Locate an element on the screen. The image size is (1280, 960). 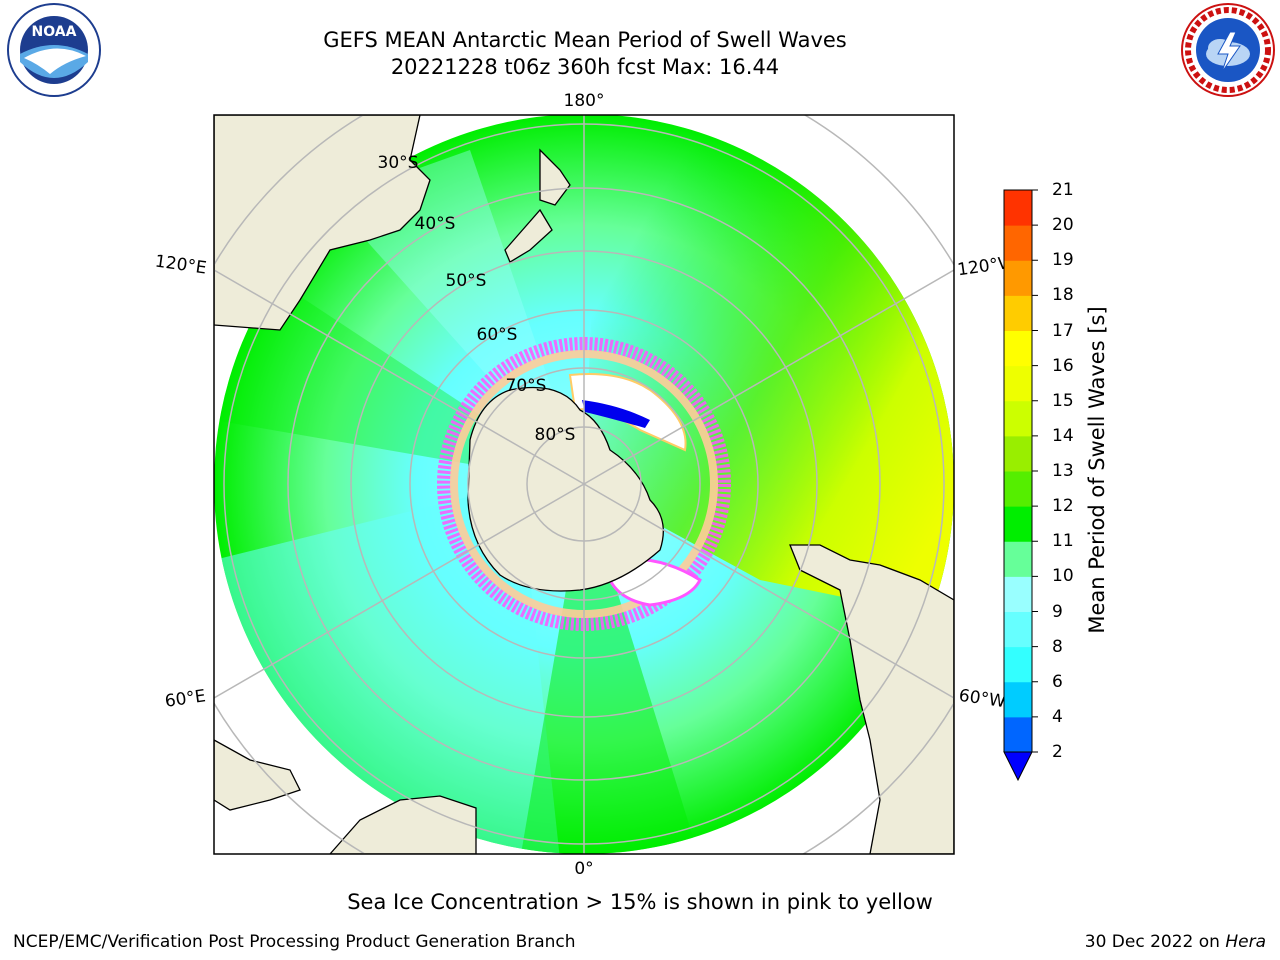
colorbar-label: Mean Period of Swell Waves [s] is located at coordinates (1097, 470).